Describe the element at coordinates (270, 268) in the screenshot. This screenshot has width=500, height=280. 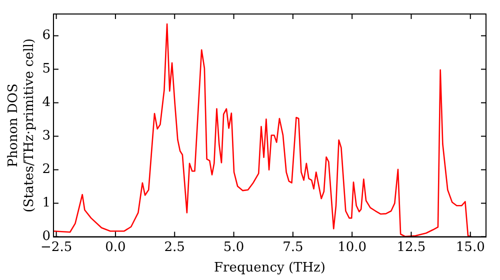
I see `x-axis-title: Frequency (THz)` at that location.